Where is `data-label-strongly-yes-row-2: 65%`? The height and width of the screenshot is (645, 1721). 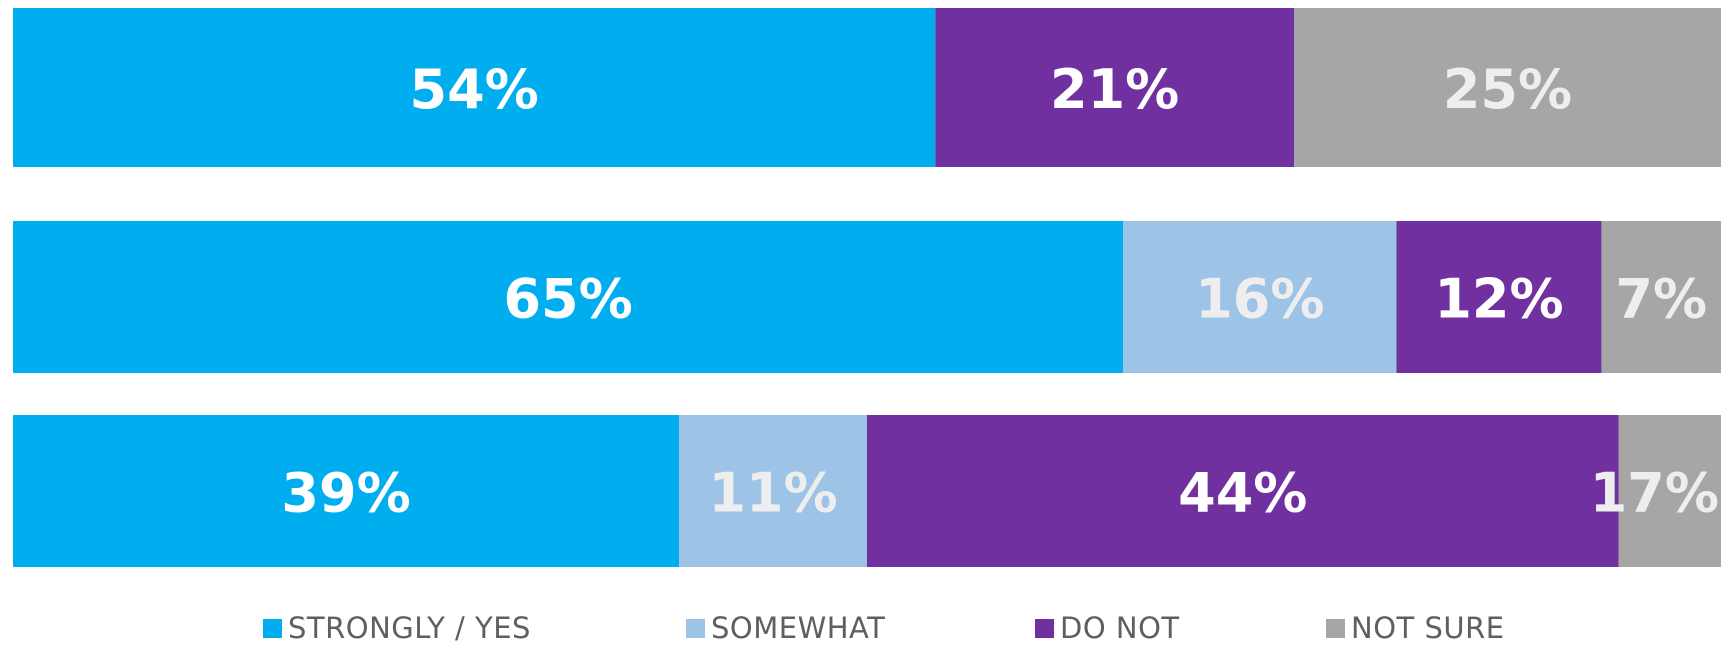
data-label-strongly-yes-row-2: 65% is located at coordinates (567, 299).